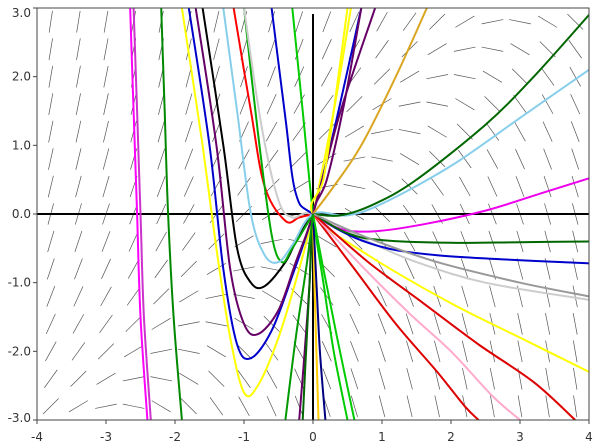 Image resolution: width=605 pixels, height=448 pixels. I want to click on y-tick-label: 3.0, so click(21, 13).